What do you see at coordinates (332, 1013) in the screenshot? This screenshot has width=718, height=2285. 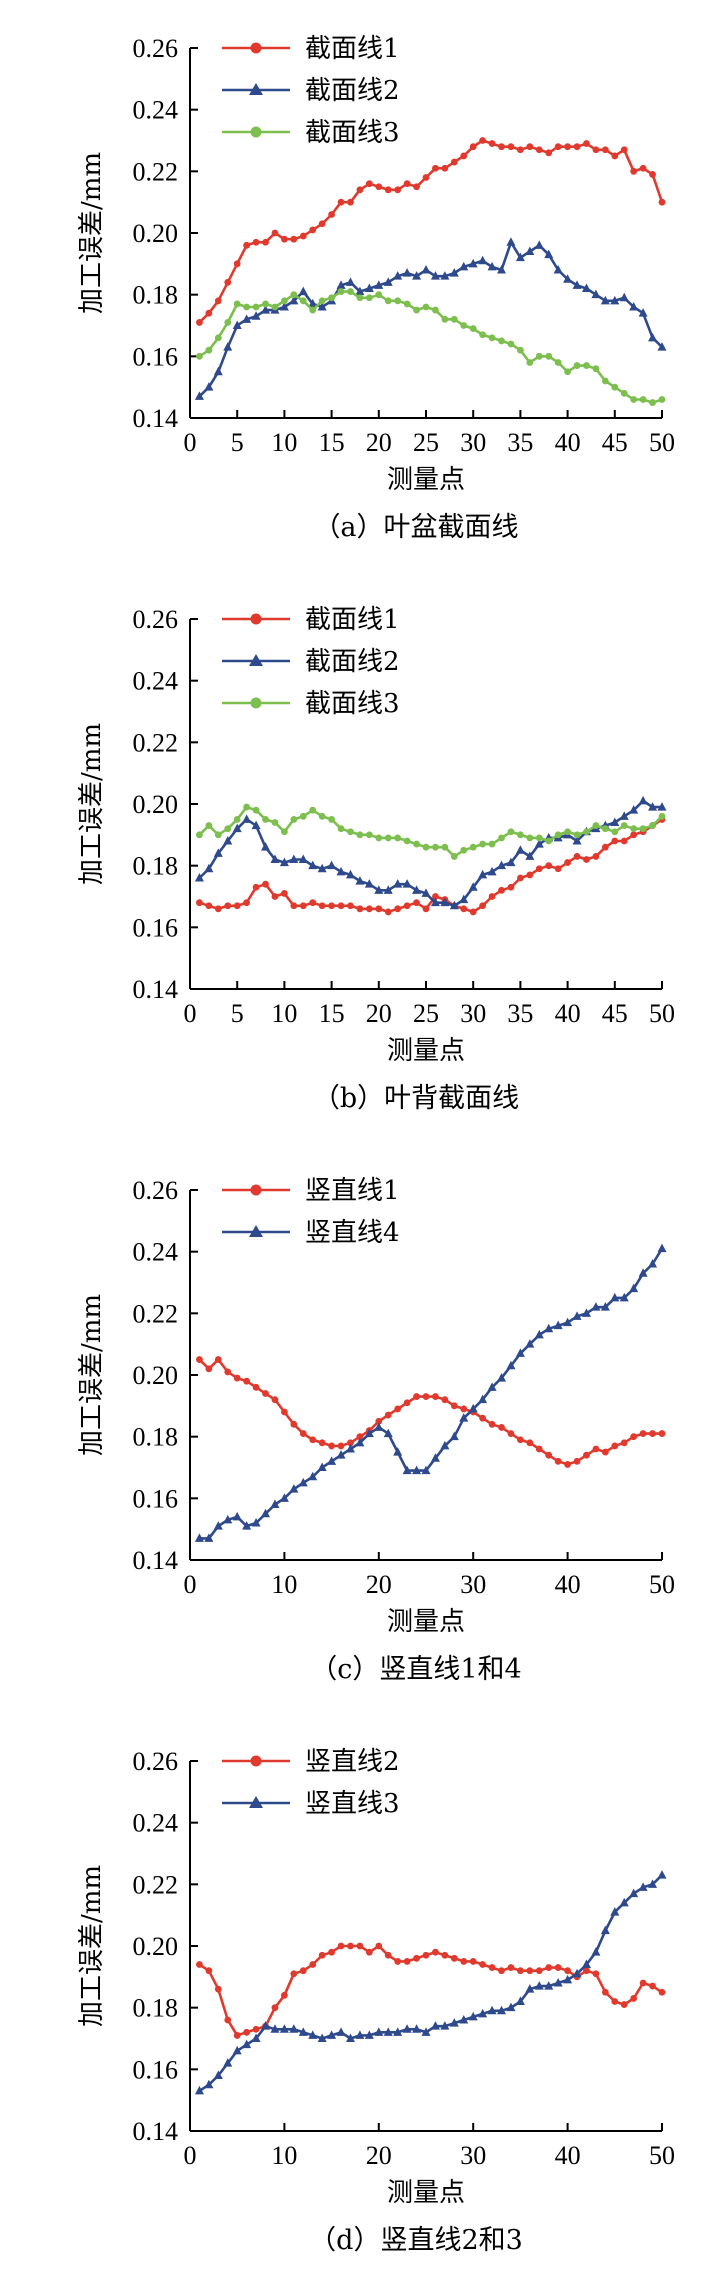 I see `x-tick-label: 15` at bounding box center [332, 1013].